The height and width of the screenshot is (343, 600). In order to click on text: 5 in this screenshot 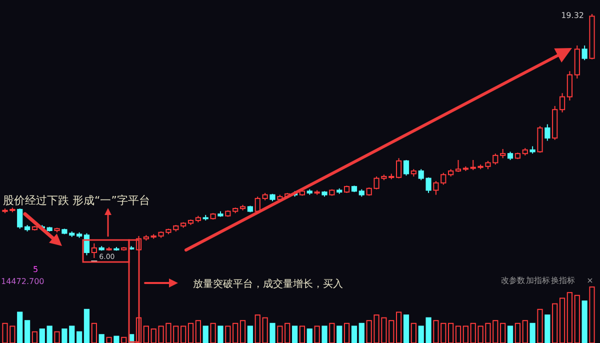, I will do `click(35, 269)`.